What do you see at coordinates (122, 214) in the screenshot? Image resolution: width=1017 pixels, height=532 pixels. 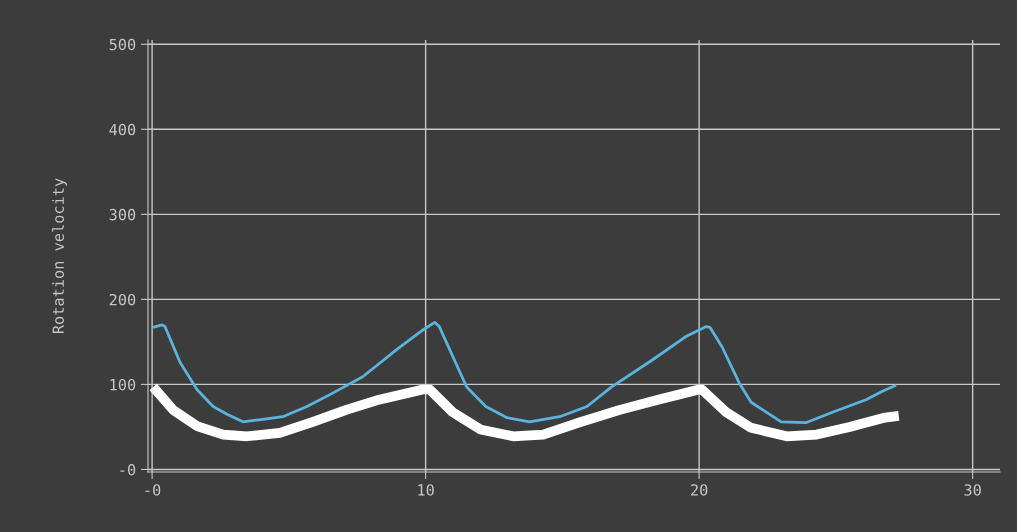 I see `y-tick-label: 300` at bounding box center [122, 214].